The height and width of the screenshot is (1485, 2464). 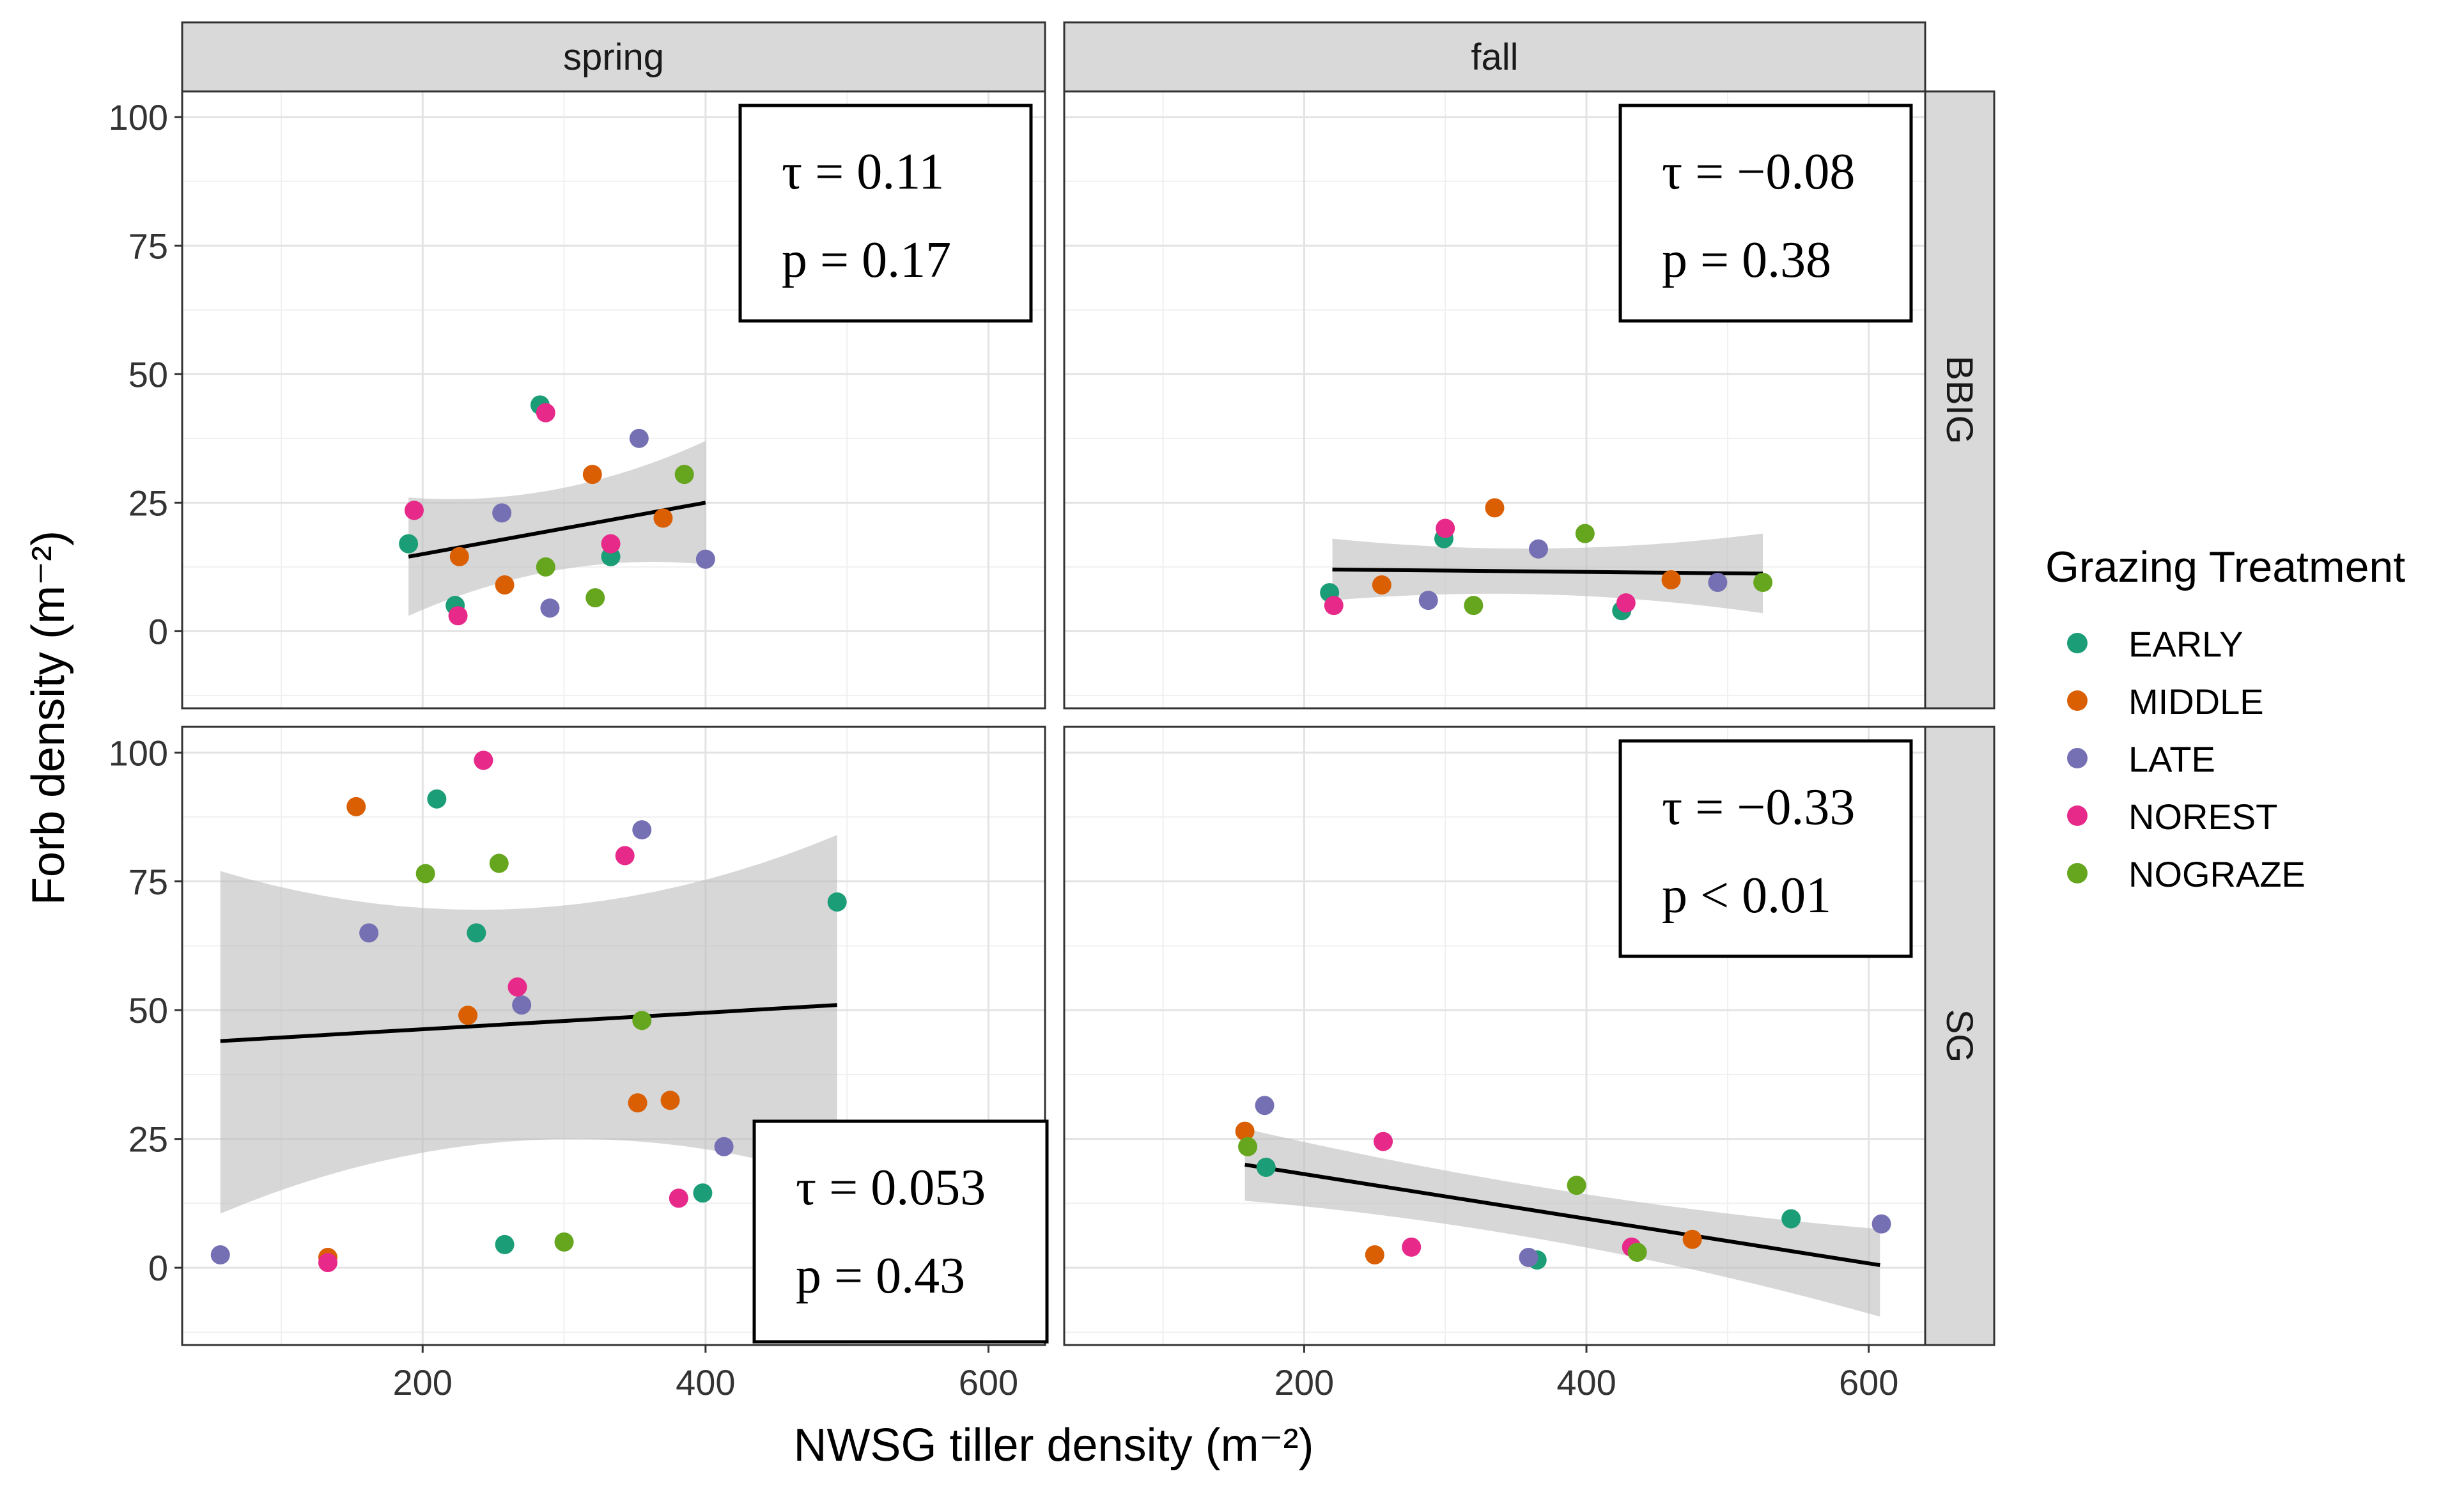 I want to click on legend-label-nograze: NOGRAZE, so click(x=2216, y=874).